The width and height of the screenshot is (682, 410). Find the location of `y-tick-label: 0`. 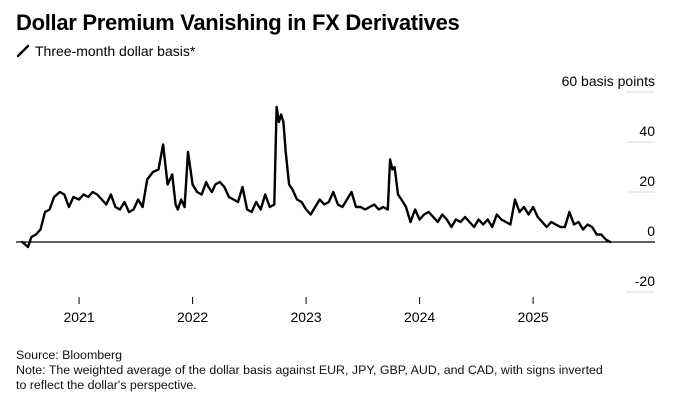

y-tick-label: 0 is located at coordinates (651, 231).